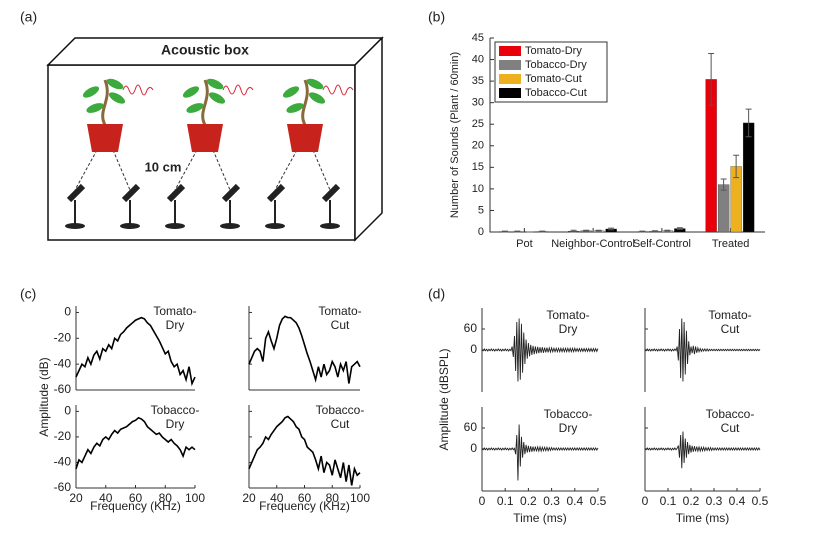 The image size is (838, 536). What do you see at coordinates (455, 135) in the screenshot?
I see `y-axis-label: Number of Sounds (Plant / 60min)` at bounding box center [455, 135].